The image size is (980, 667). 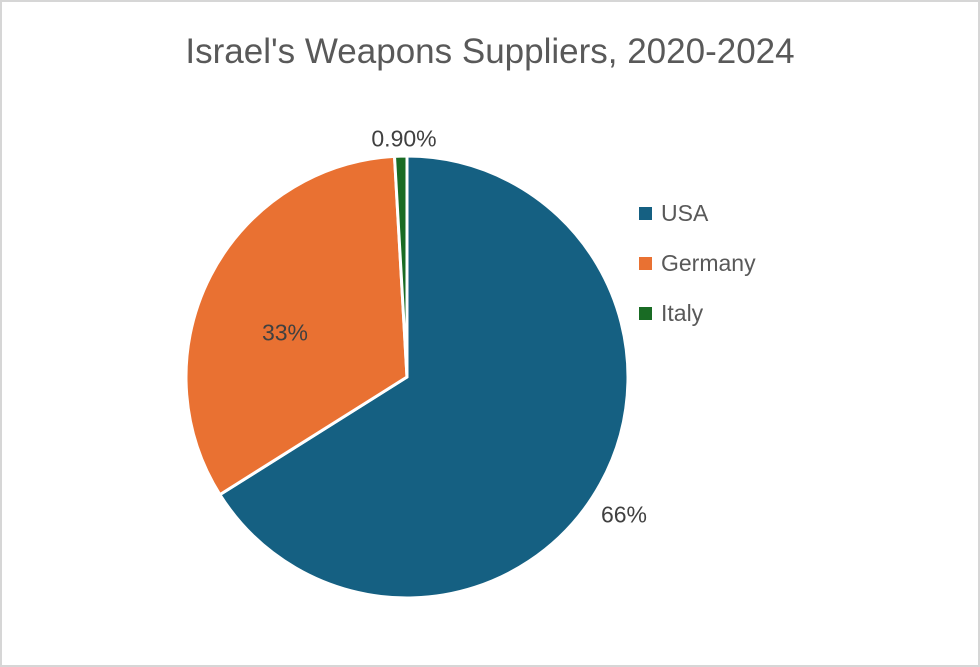 I want to click on pie-slice-germany, so click(x=296, y=325).